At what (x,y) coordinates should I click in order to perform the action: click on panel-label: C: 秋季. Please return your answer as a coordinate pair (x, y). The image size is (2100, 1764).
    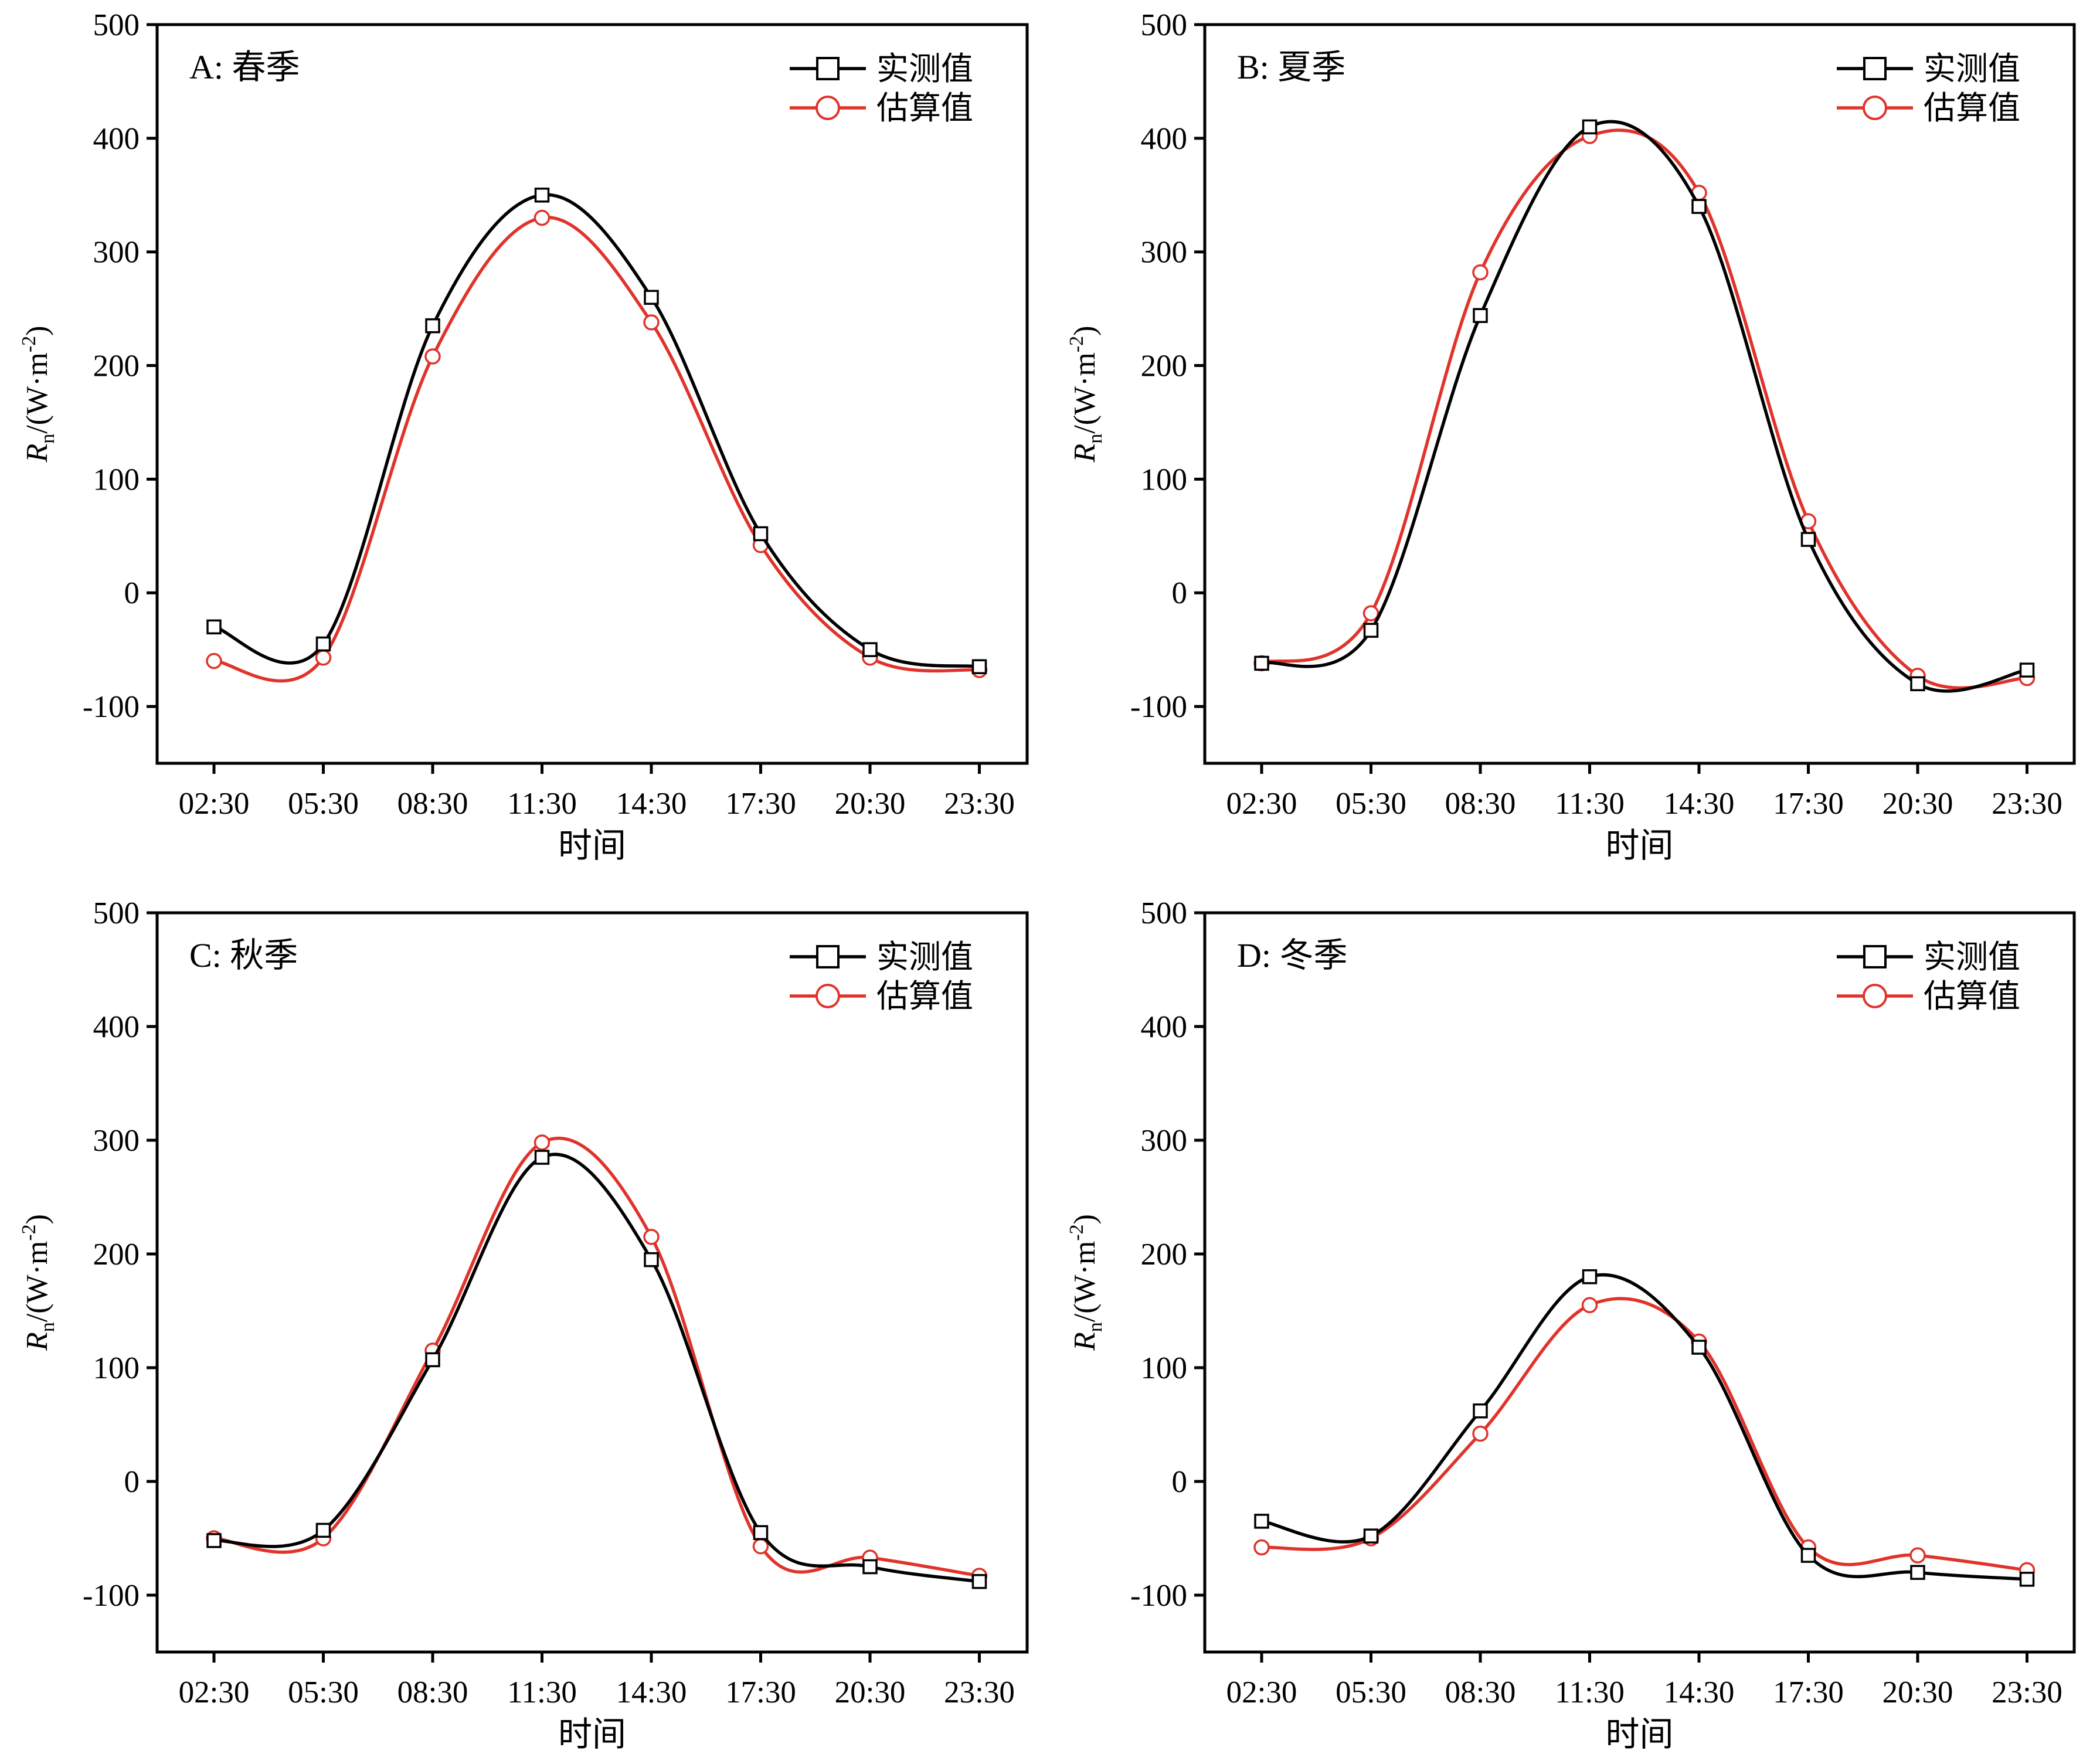
    Looking at the image, I should click on (243, 955).